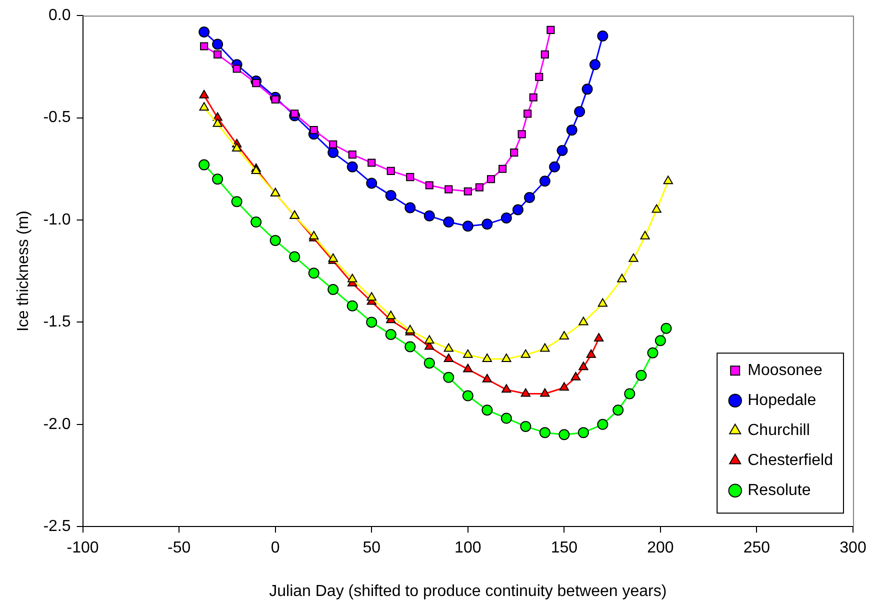  I want to click on y-tick-label: -2.0, so click(57, 424).